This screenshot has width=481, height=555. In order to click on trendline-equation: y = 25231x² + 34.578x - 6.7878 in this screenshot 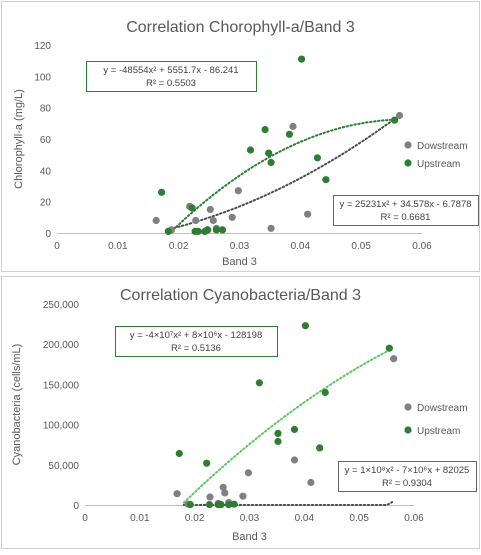, I will do `click(405, 204)`.